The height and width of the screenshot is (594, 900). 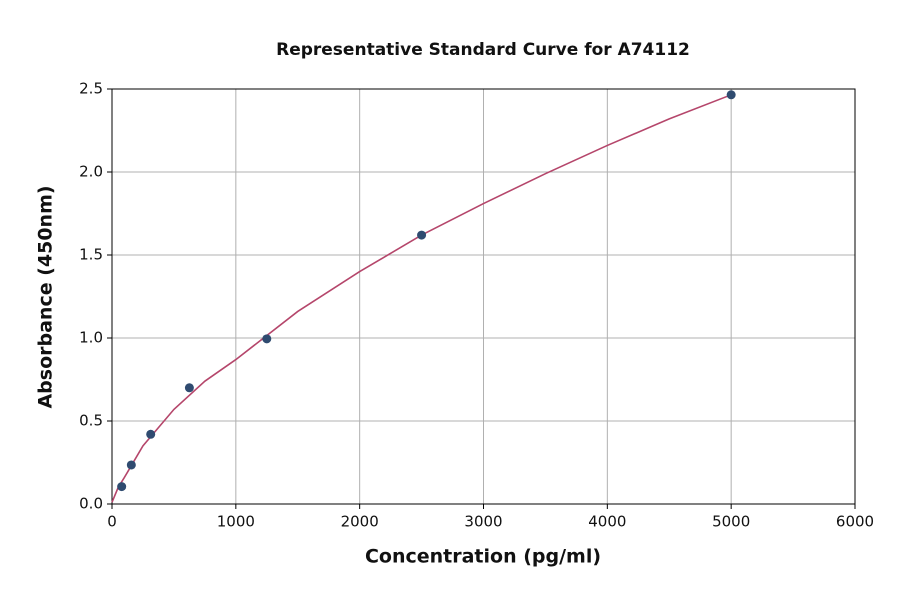 What do you see at coordinates (731, 522) in the screenshot?
I see `x-tick-label: 5000` at bounding box center [731, 522].